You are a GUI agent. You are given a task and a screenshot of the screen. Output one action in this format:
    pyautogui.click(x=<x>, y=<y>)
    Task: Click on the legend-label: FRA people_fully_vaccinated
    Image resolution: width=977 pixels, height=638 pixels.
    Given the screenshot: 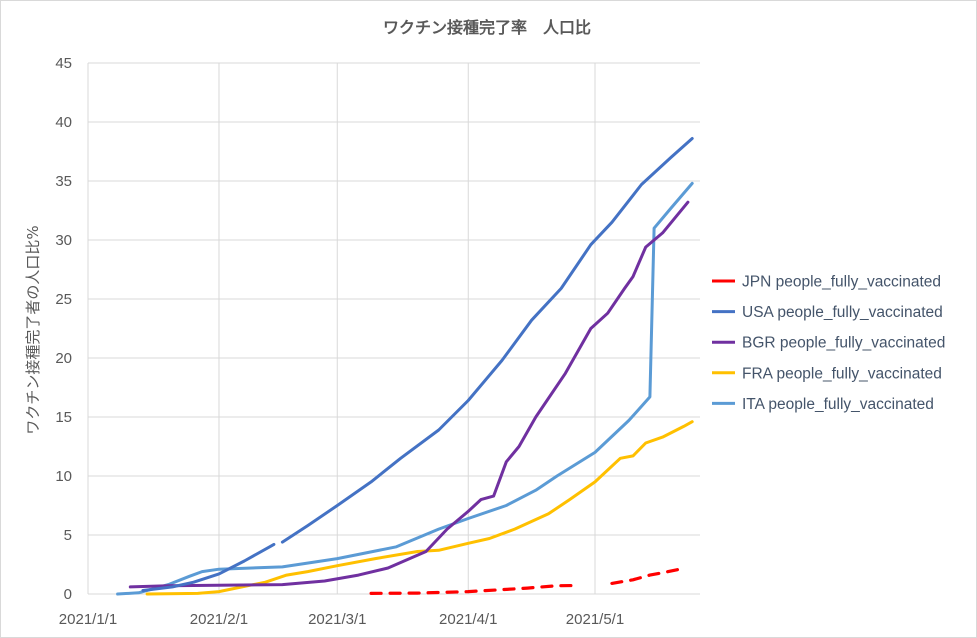 What is the action you would take?
    pyautogui.click(x=842, y=373)
    